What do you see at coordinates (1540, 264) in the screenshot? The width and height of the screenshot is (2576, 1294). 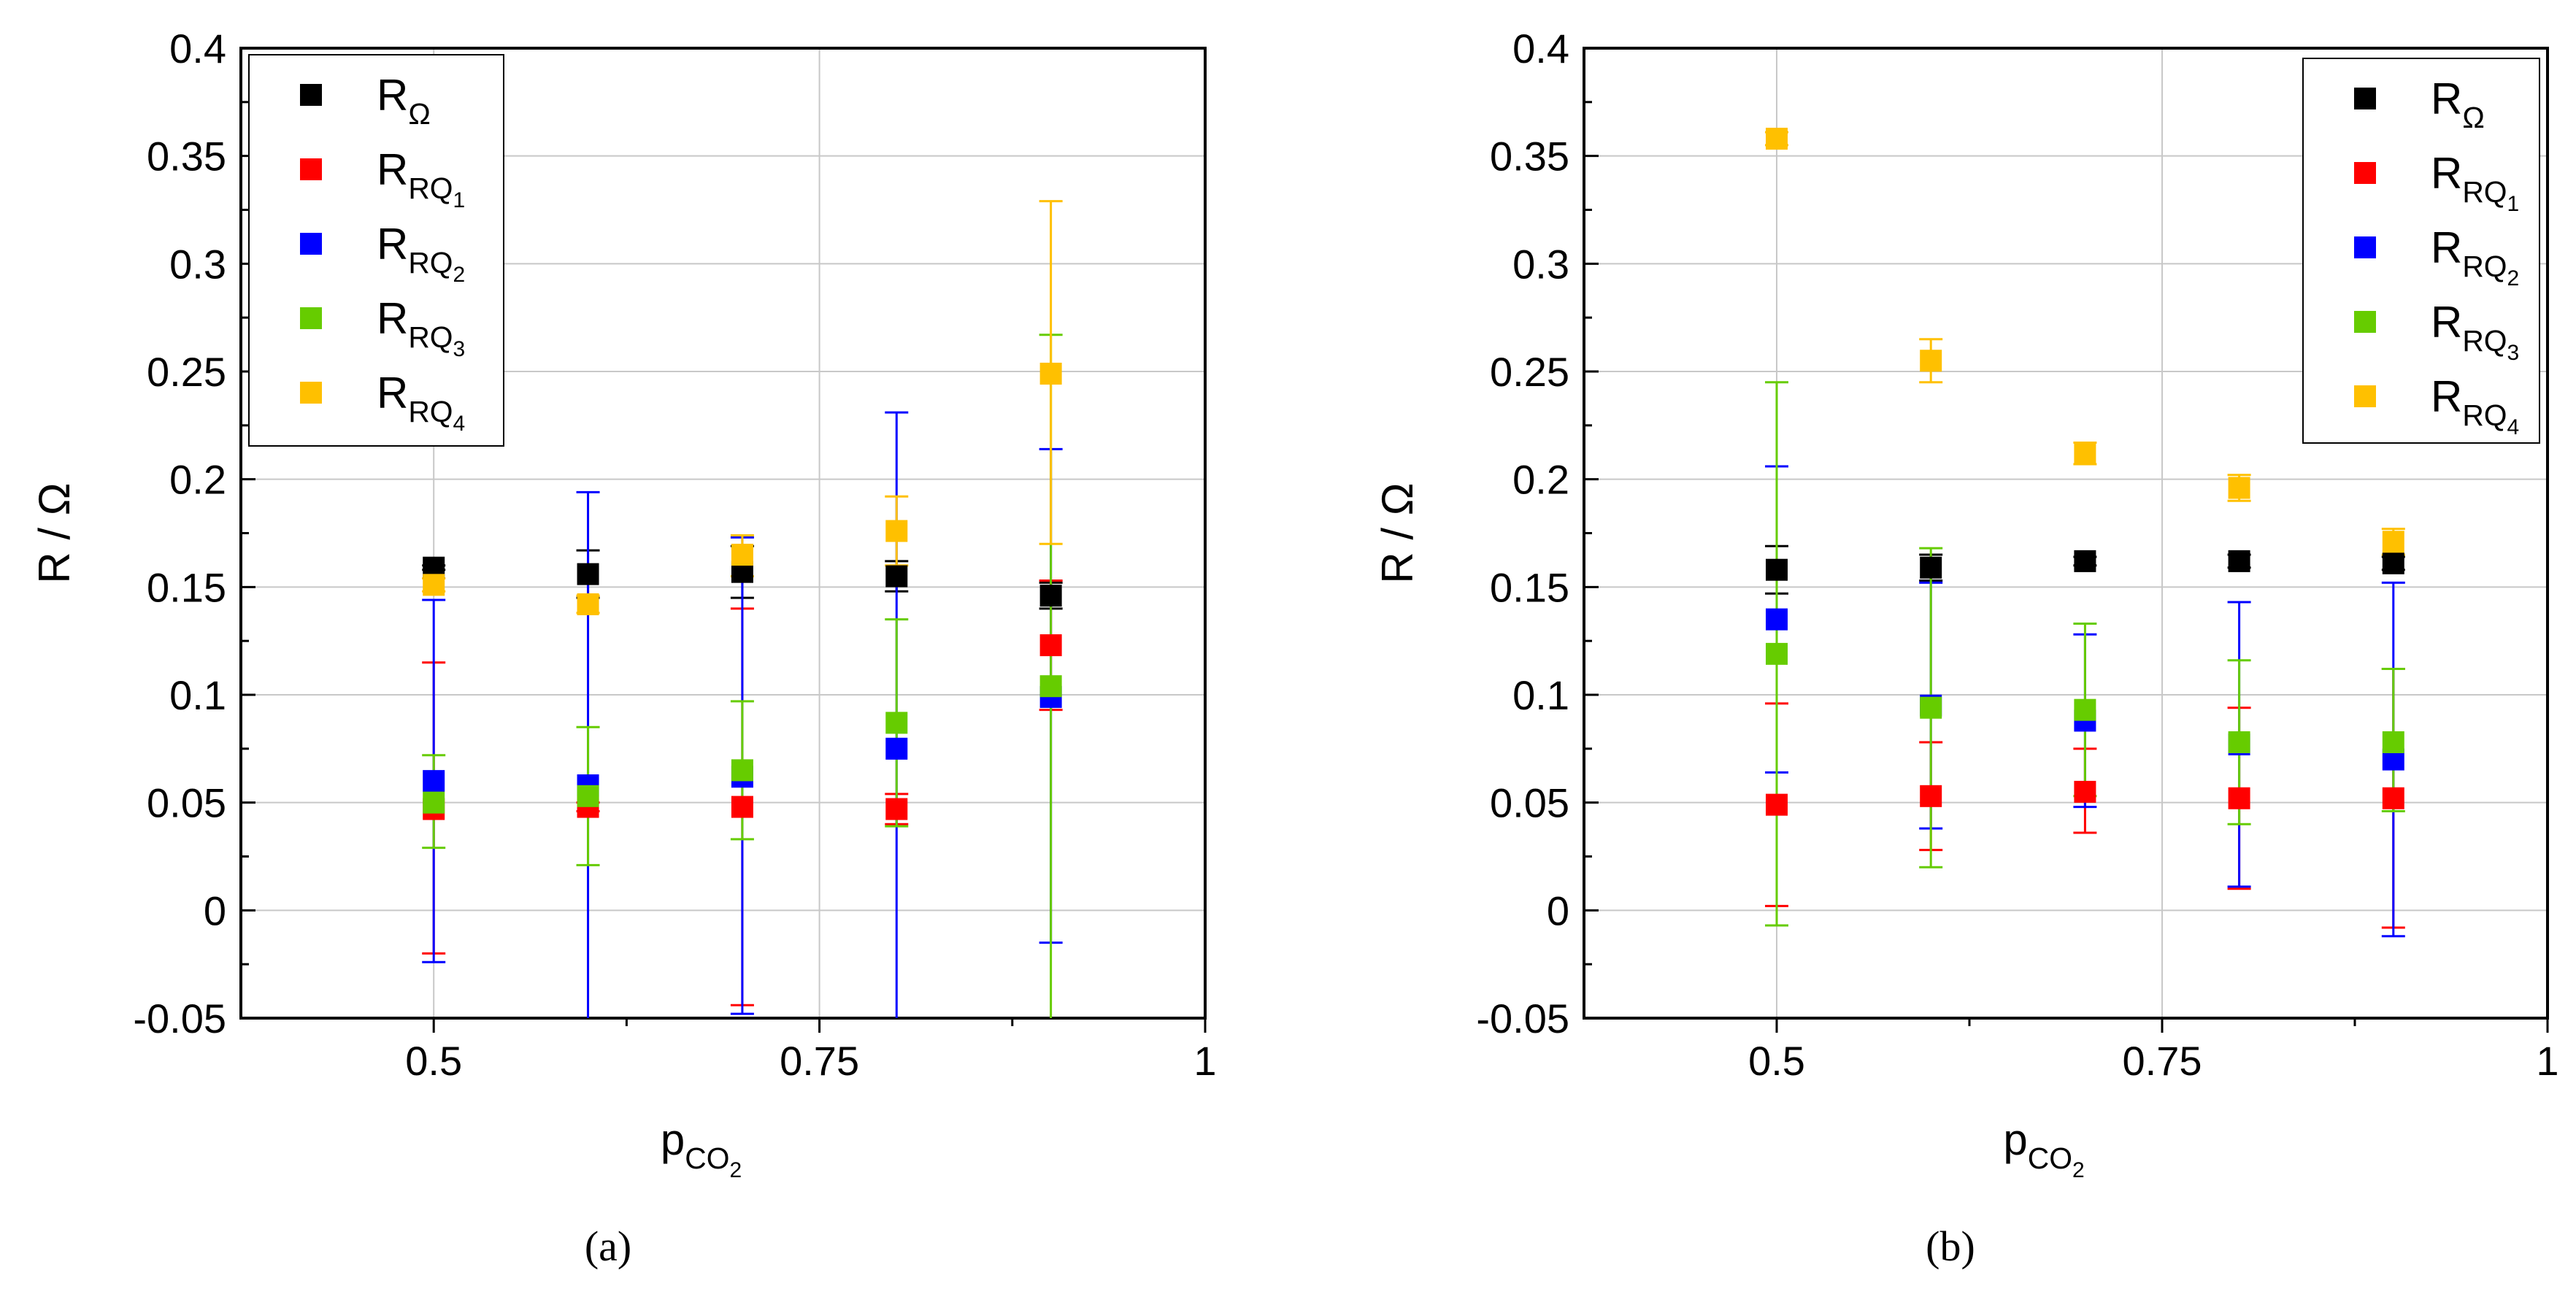 I see `y-tick-label: 0.3` at bounding box center [1540, 264].